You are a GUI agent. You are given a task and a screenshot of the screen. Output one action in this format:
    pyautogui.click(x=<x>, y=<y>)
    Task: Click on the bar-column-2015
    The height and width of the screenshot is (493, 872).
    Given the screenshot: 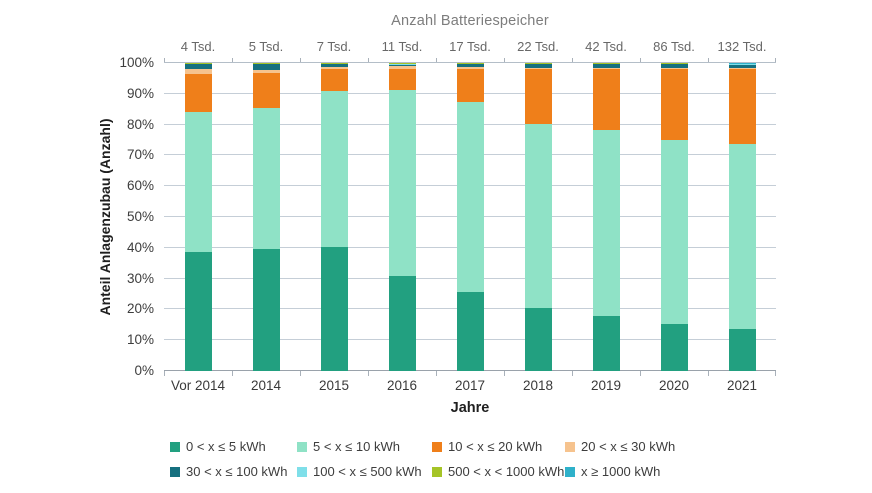 What is the action you would take?
    pyautogui.click(x=334, y=217)
    